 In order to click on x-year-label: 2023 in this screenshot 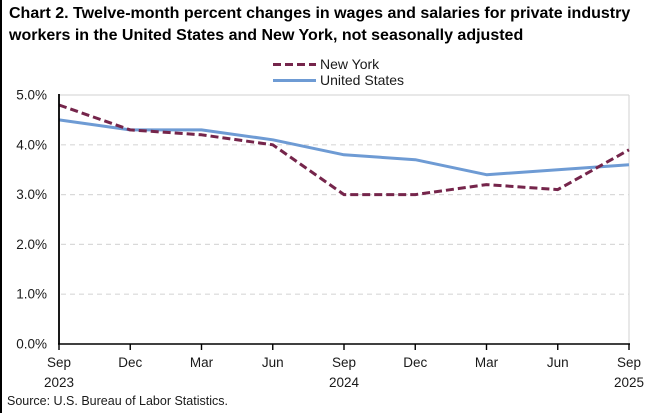, I will do `click(59, 382)`.